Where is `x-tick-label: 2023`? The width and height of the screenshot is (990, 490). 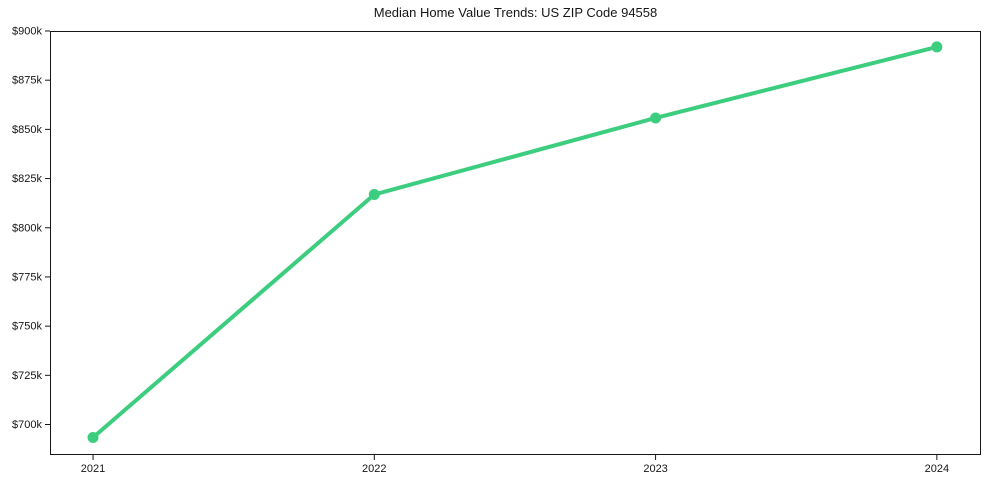 x-tick-label: 2023 is located at coordinates (655, 469).